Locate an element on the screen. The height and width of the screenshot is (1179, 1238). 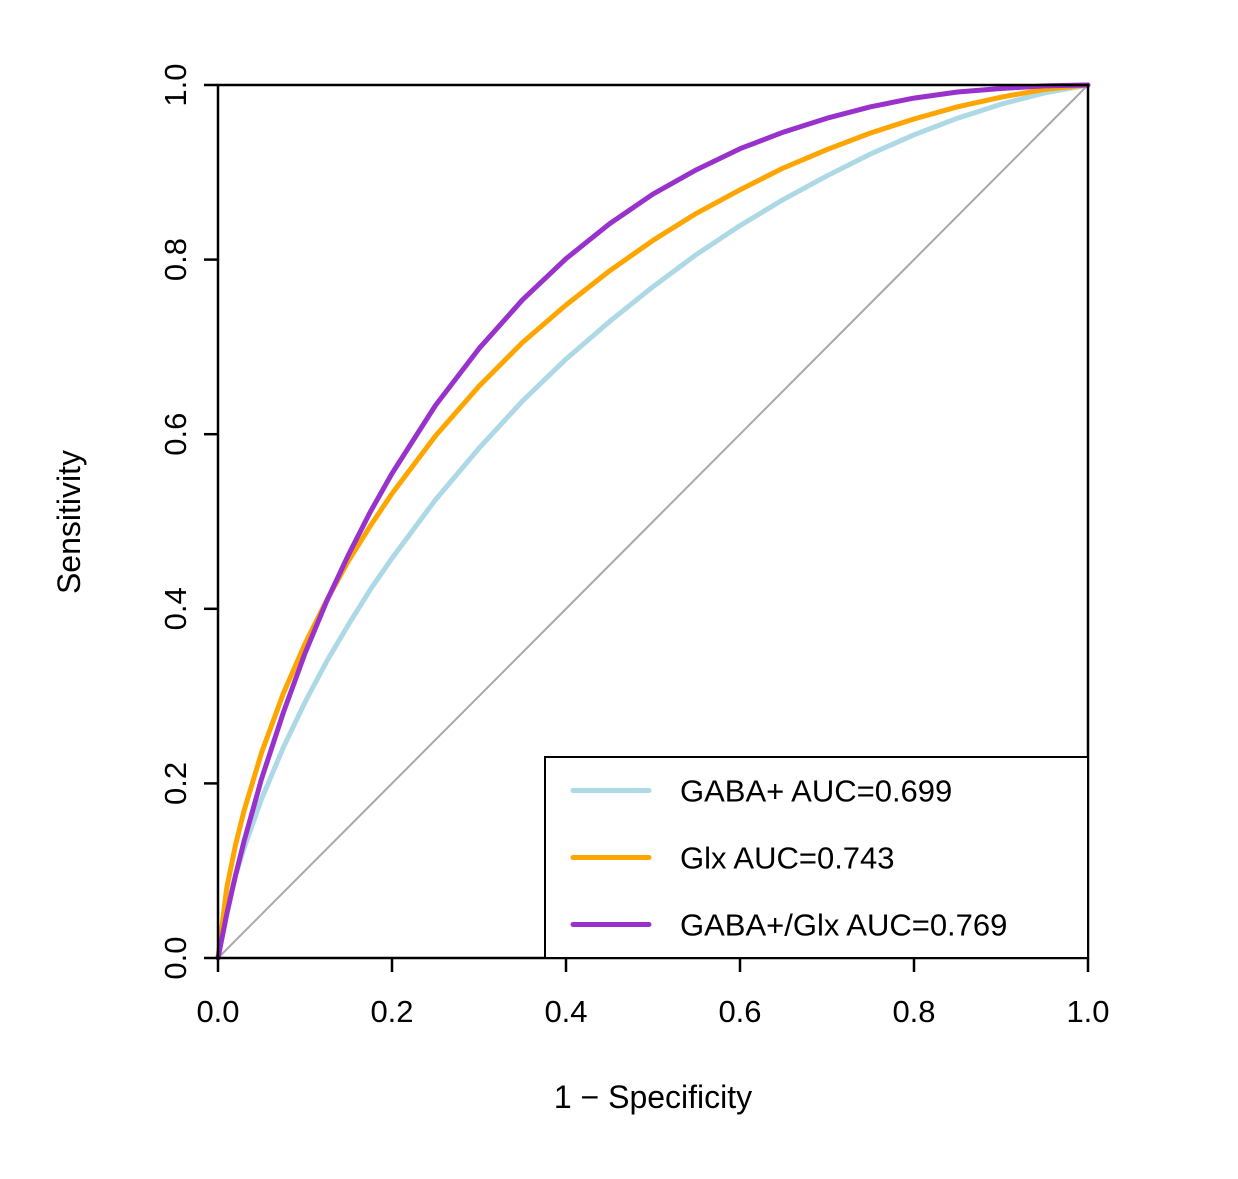
x-tick-label: 0.6 is located at coordinates (739, 1011).